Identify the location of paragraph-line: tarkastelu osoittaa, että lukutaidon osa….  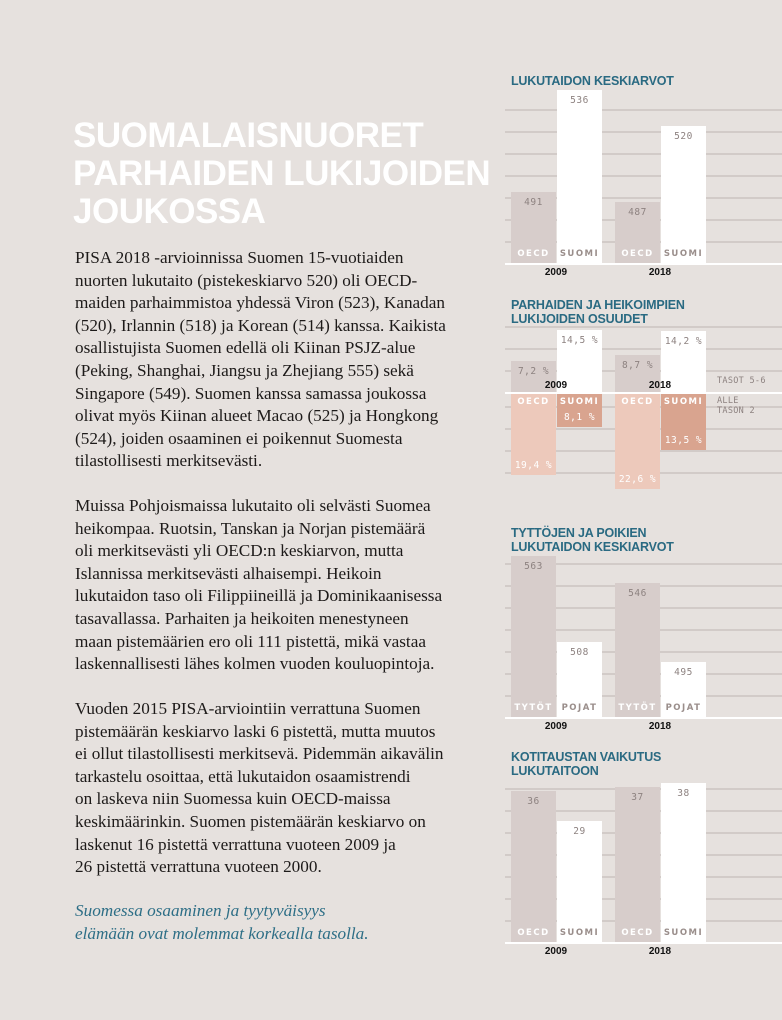
(243, 776).